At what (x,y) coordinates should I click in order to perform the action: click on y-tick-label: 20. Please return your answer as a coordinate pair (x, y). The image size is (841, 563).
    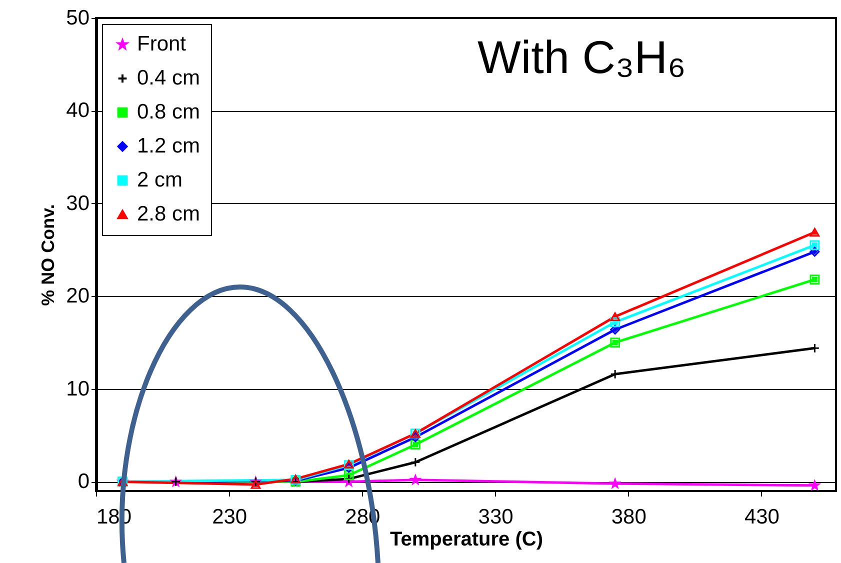
    Looking at the image, I should click on (78, 296).